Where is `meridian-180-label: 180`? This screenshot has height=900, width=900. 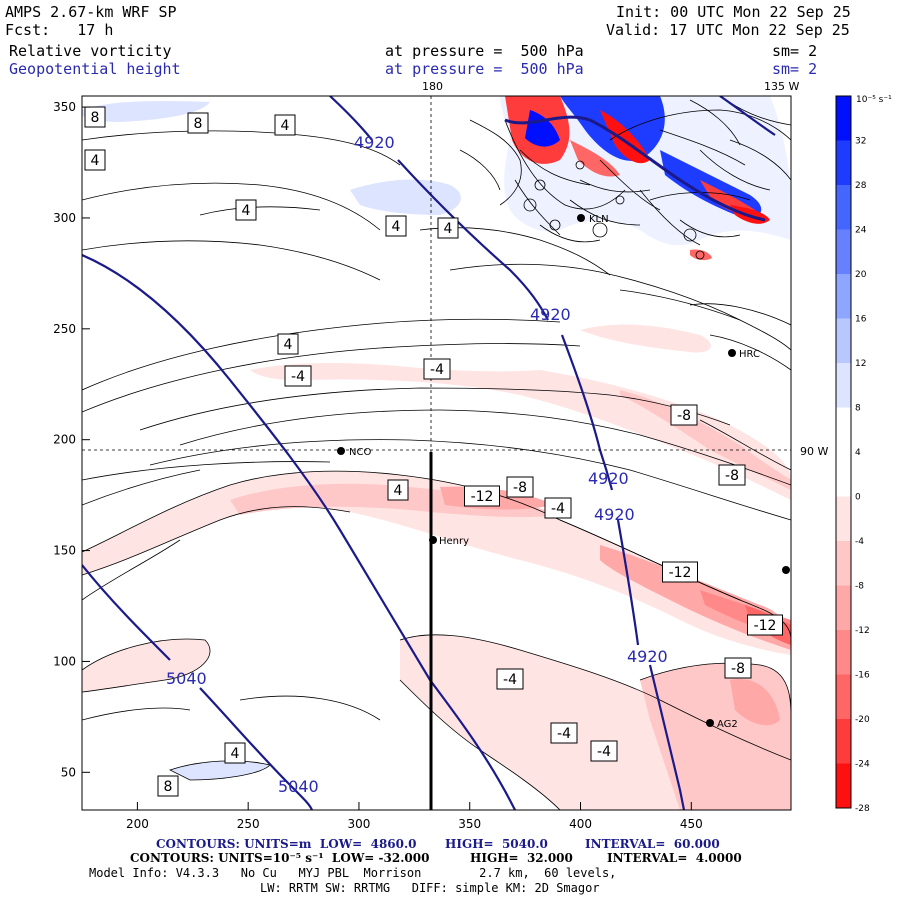
meridian-180-label: 180 is located at coordinates (432, 86).